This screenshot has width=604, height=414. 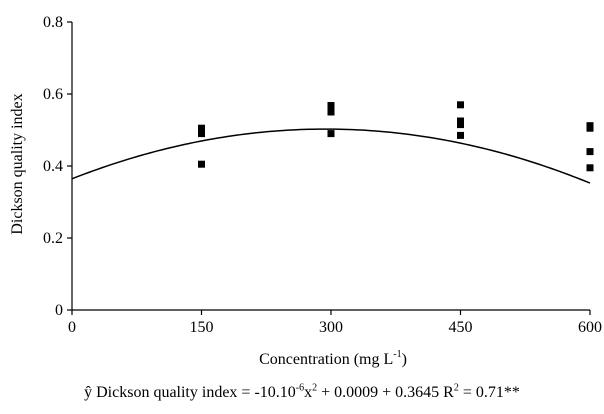 I want to click on y-tick-label: 0.6, so click(x=53, y=94).